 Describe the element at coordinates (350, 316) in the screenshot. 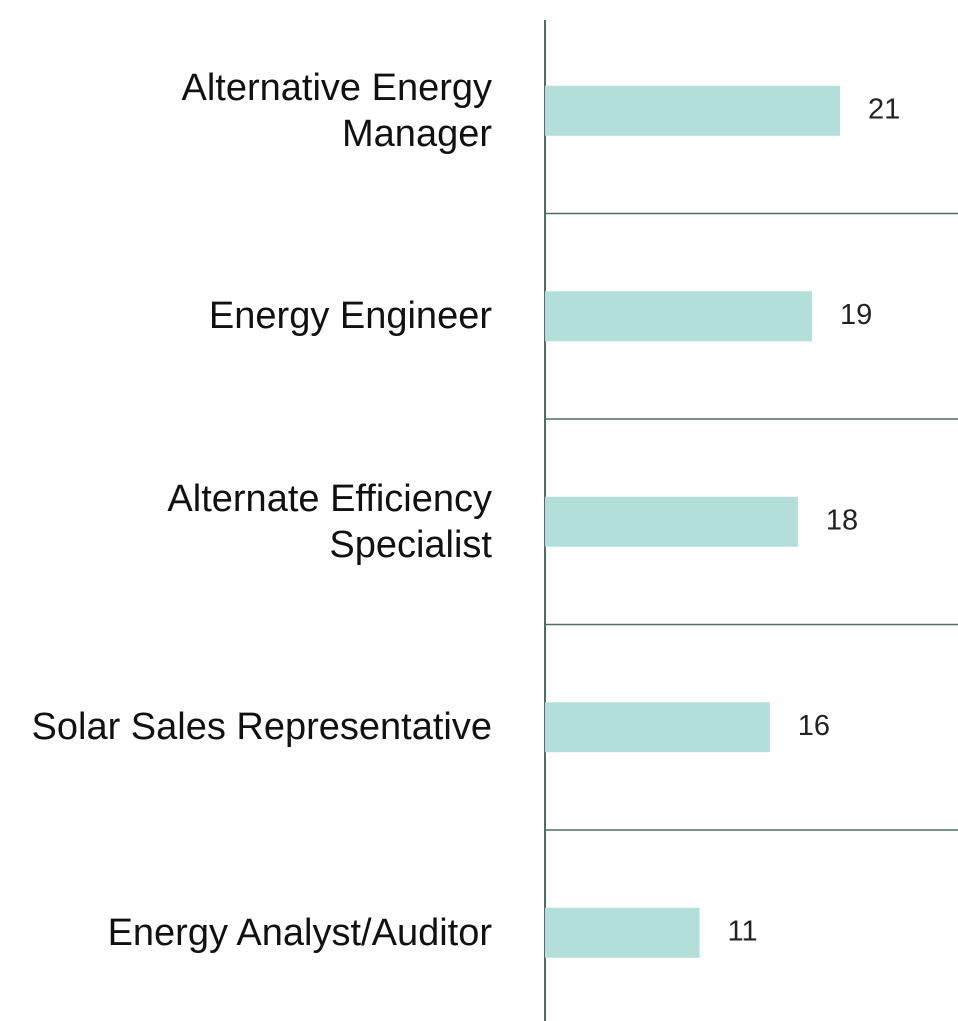

I see `category-label: Energy Engineer` at that location.